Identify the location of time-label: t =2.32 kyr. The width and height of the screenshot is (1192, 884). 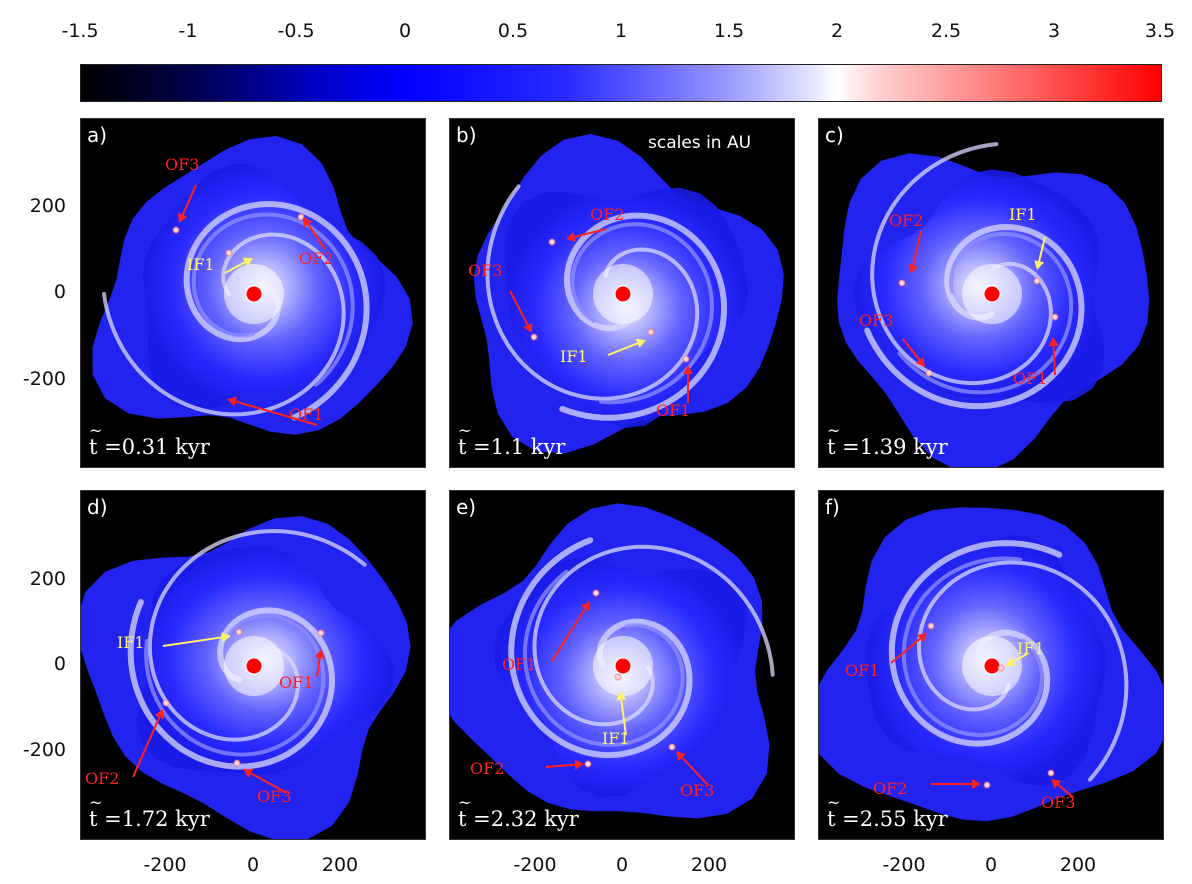
(518, 819).